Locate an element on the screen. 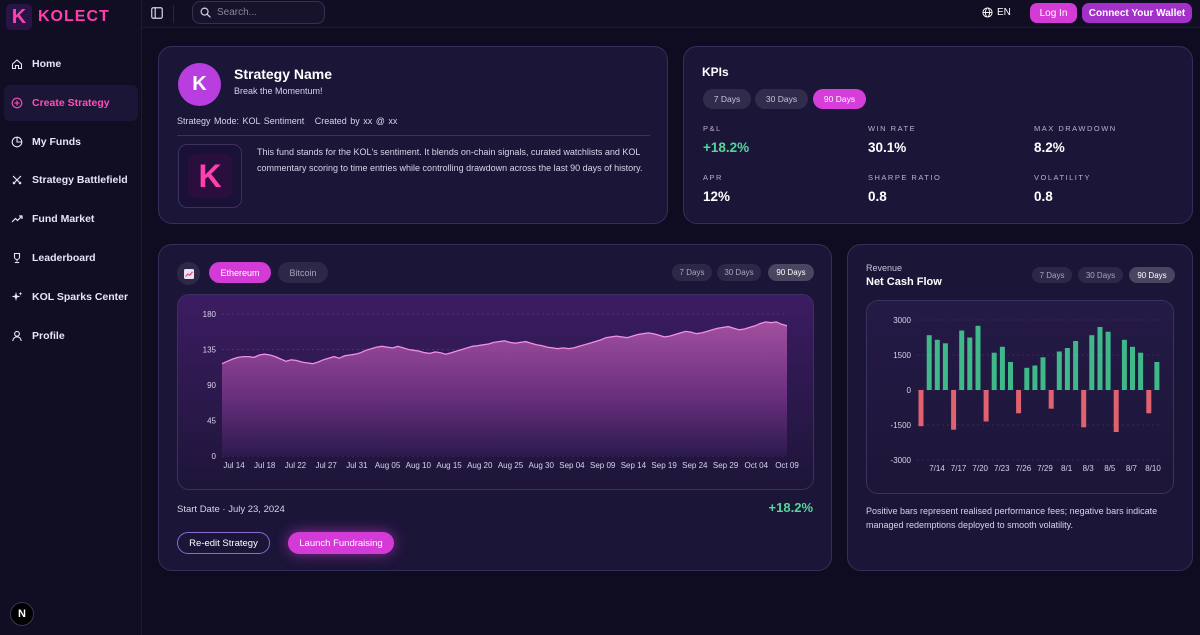  x-tick-label: Sep 24 is located at coordinates (695, 465).